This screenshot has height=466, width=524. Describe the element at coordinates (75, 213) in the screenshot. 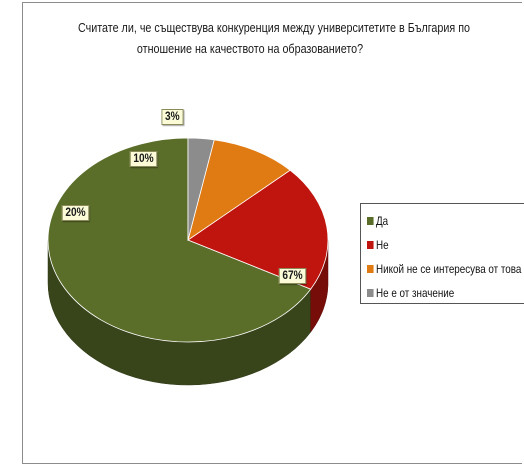

I see `data-label-no: 20%` at that location.